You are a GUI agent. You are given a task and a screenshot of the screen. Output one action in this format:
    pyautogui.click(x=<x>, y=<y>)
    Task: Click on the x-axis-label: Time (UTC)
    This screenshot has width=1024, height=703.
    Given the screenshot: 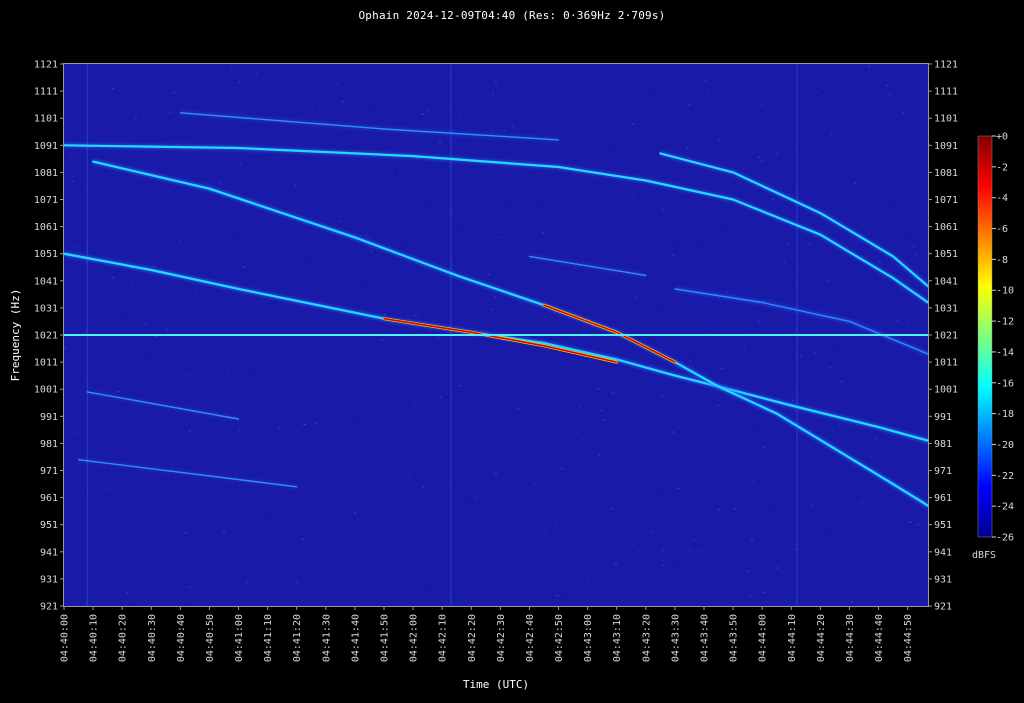 What is the action you would take?
    pyautogui.click(x=496, y=684)
    